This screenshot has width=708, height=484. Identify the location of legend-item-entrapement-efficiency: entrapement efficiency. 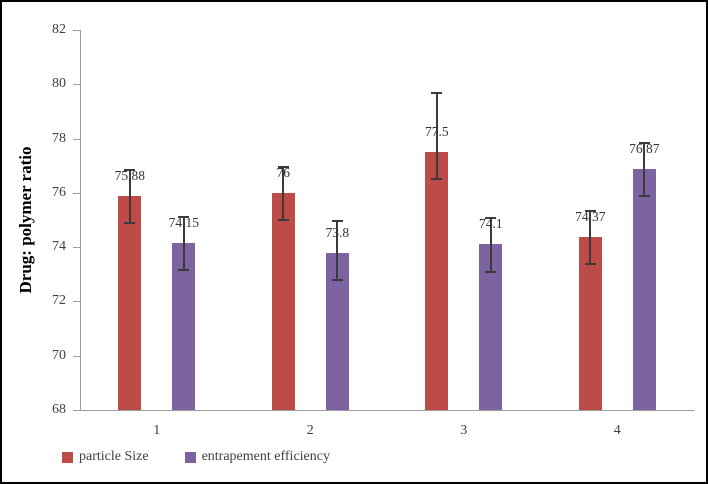
(257, 457).